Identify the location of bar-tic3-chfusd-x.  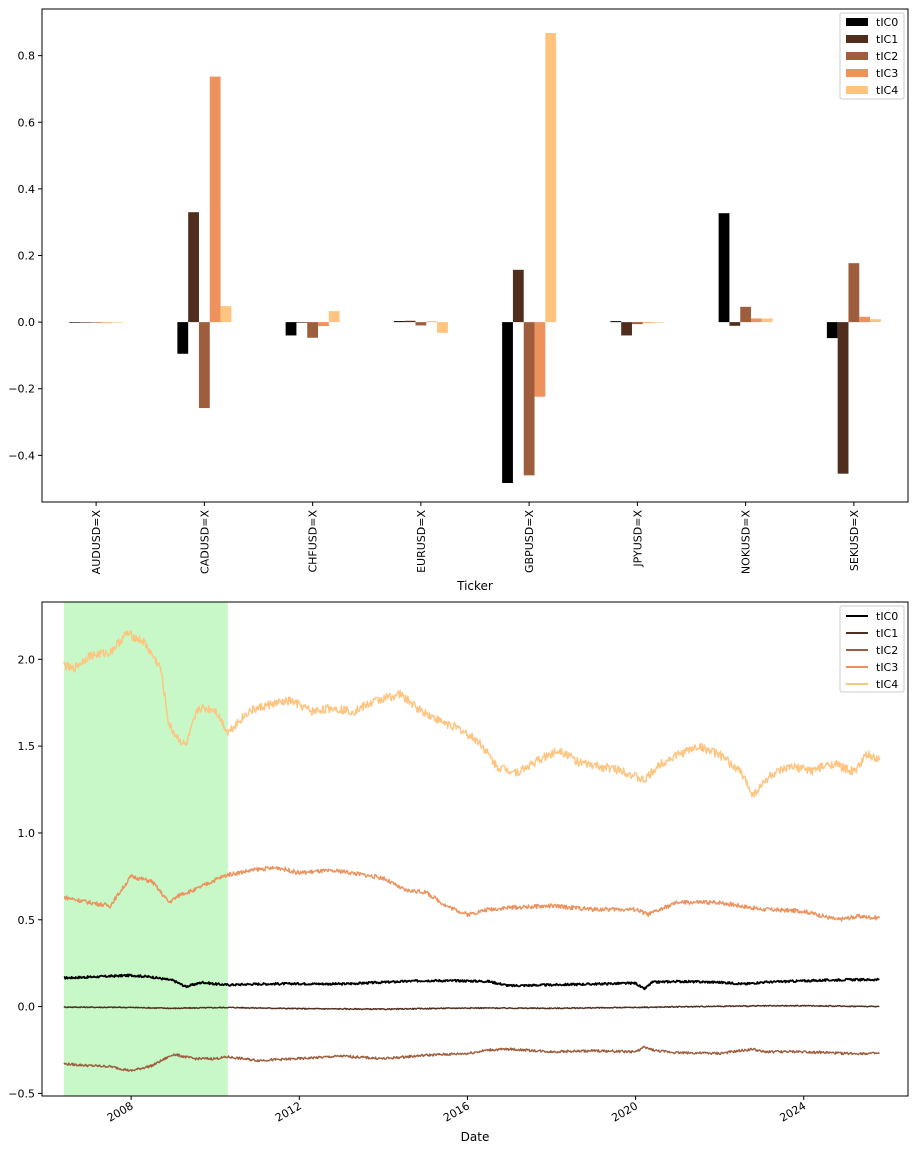
(323, 324).